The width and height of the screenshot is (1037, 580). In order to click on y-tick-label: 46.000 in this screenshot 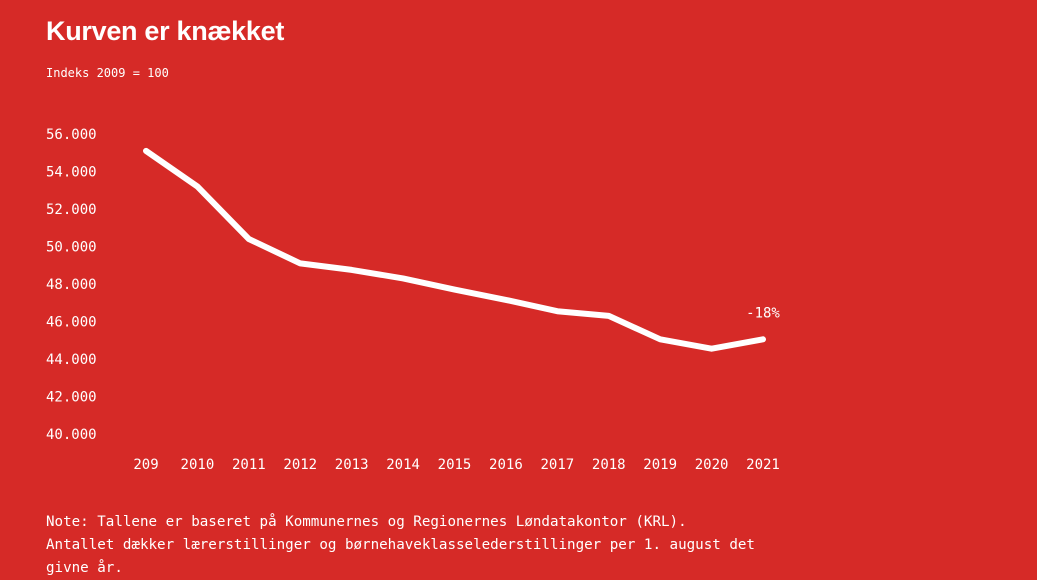, I will do `click(71, 323)`.